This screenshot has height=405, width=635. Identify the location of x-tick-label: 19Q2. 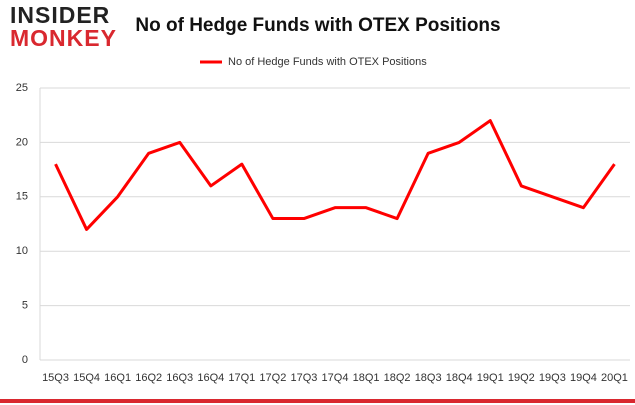
(521, 378).